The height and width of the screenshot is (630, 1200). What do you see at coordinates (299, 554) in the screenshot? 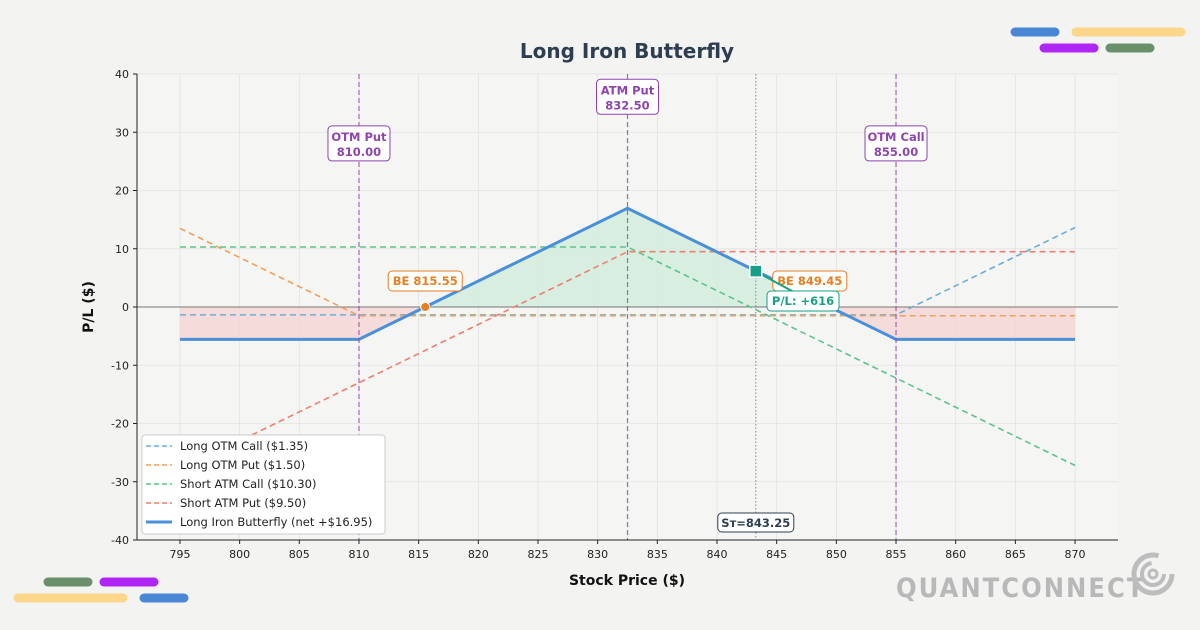
I see `x-tick-label: 805` at bounding box center [299, 554].